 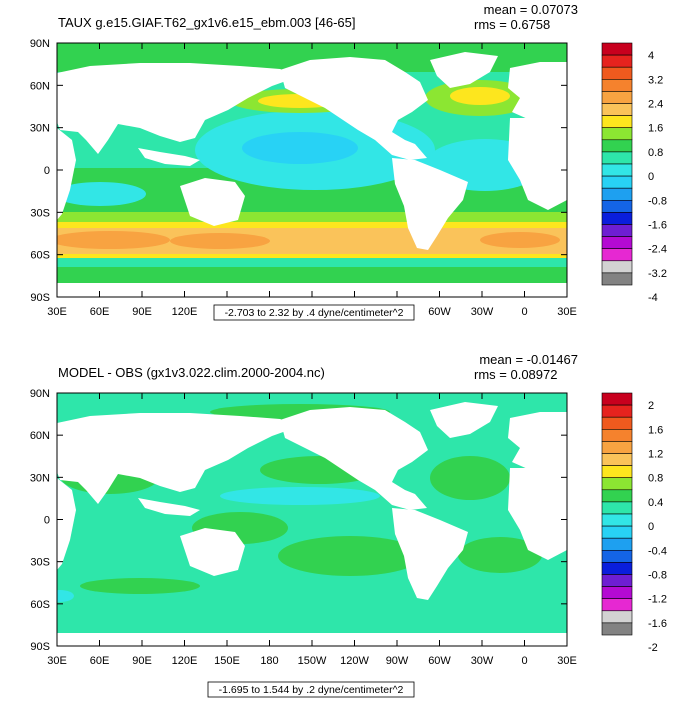 What do you see at coordinates (655, 129) in the screenshot?
I see `colorbar-label: 1.6` at bounding box center [655, 129].